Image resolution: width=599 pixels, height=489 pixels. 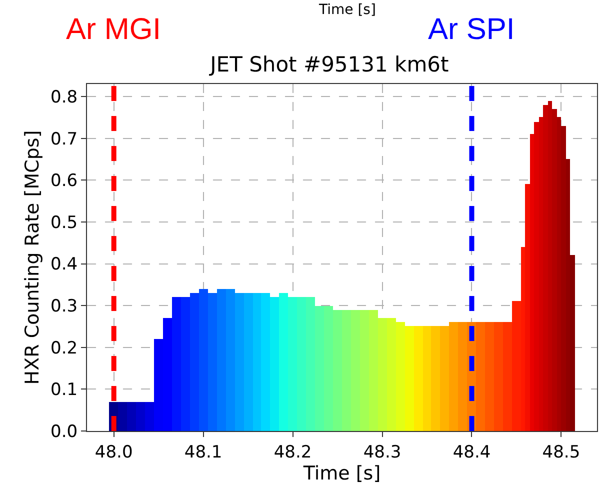 What do you see at coordinates (64, 432) in the screenshot?
I see `y-tick-label: 0.0` at bounding box center [64, 432].